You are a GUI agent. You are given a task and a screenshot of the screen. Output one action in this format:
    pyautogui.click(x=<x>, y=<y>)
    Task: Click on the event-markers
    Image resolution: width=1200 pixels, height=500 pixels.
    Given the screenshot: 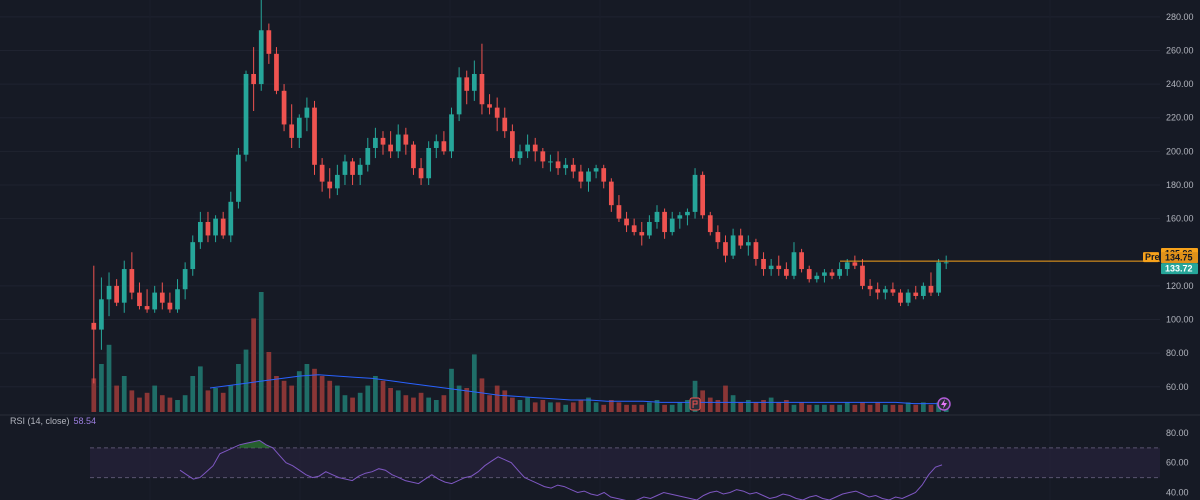 What is the action you would take?
    pyautogui.click(x=820, y=404)
    